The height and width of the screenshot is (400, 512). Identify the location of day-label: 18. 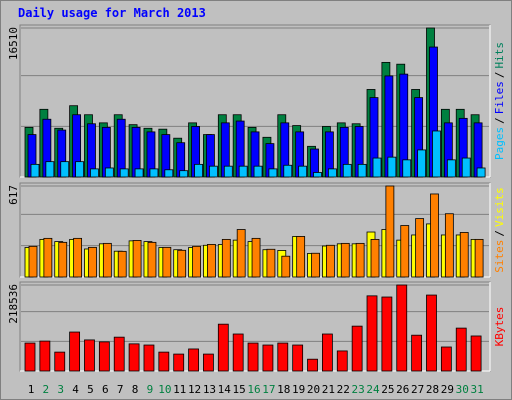
(283, 389).